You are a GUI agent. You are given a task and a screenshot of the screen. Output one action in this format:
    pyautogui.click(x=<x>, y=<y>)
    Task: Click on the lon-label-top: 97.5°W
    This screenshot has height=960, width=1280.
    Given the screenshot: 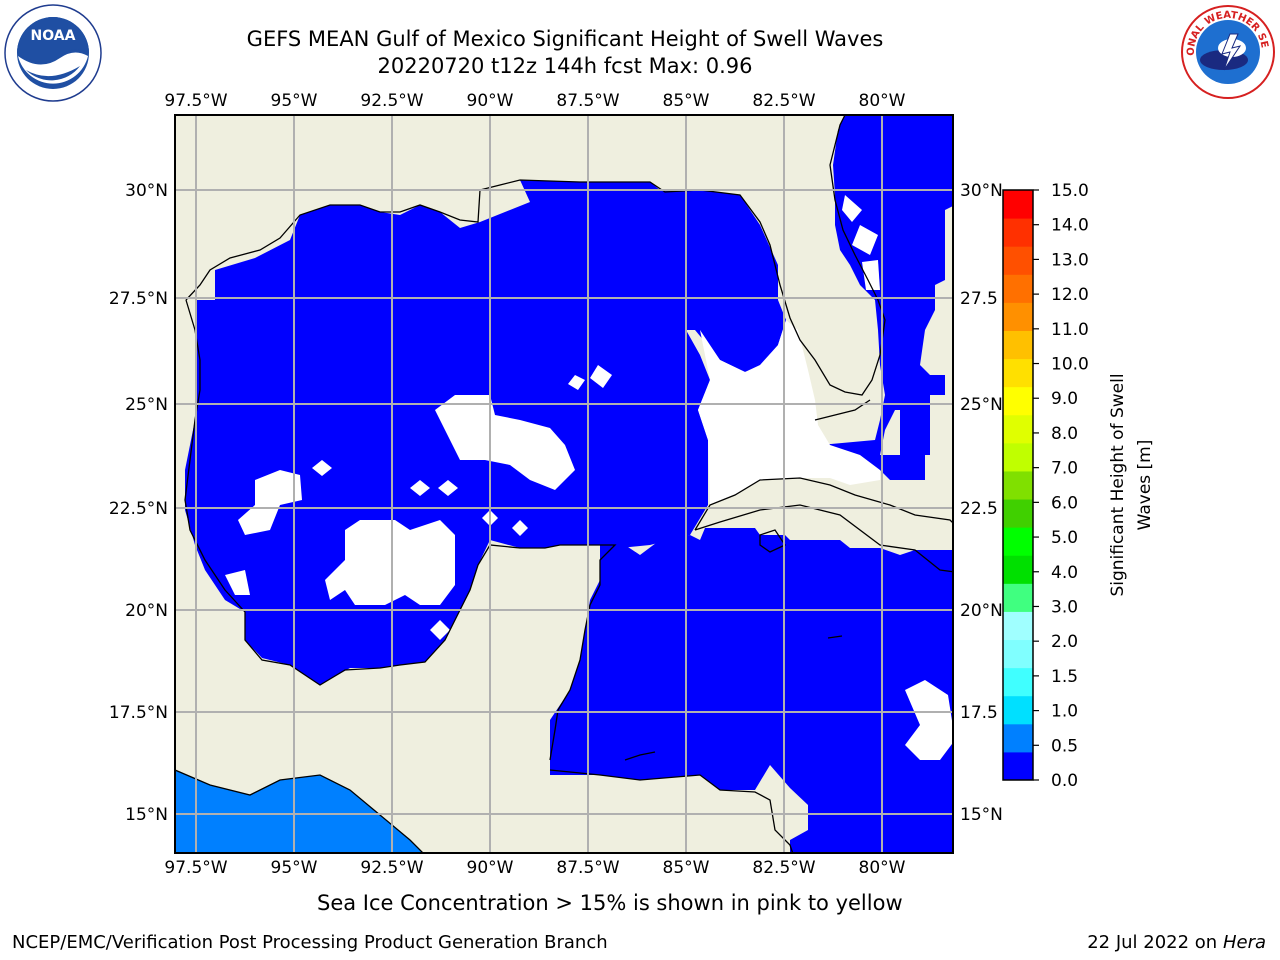 What is the action you would take?
    pyautogui.click(x=195, y=101)
    